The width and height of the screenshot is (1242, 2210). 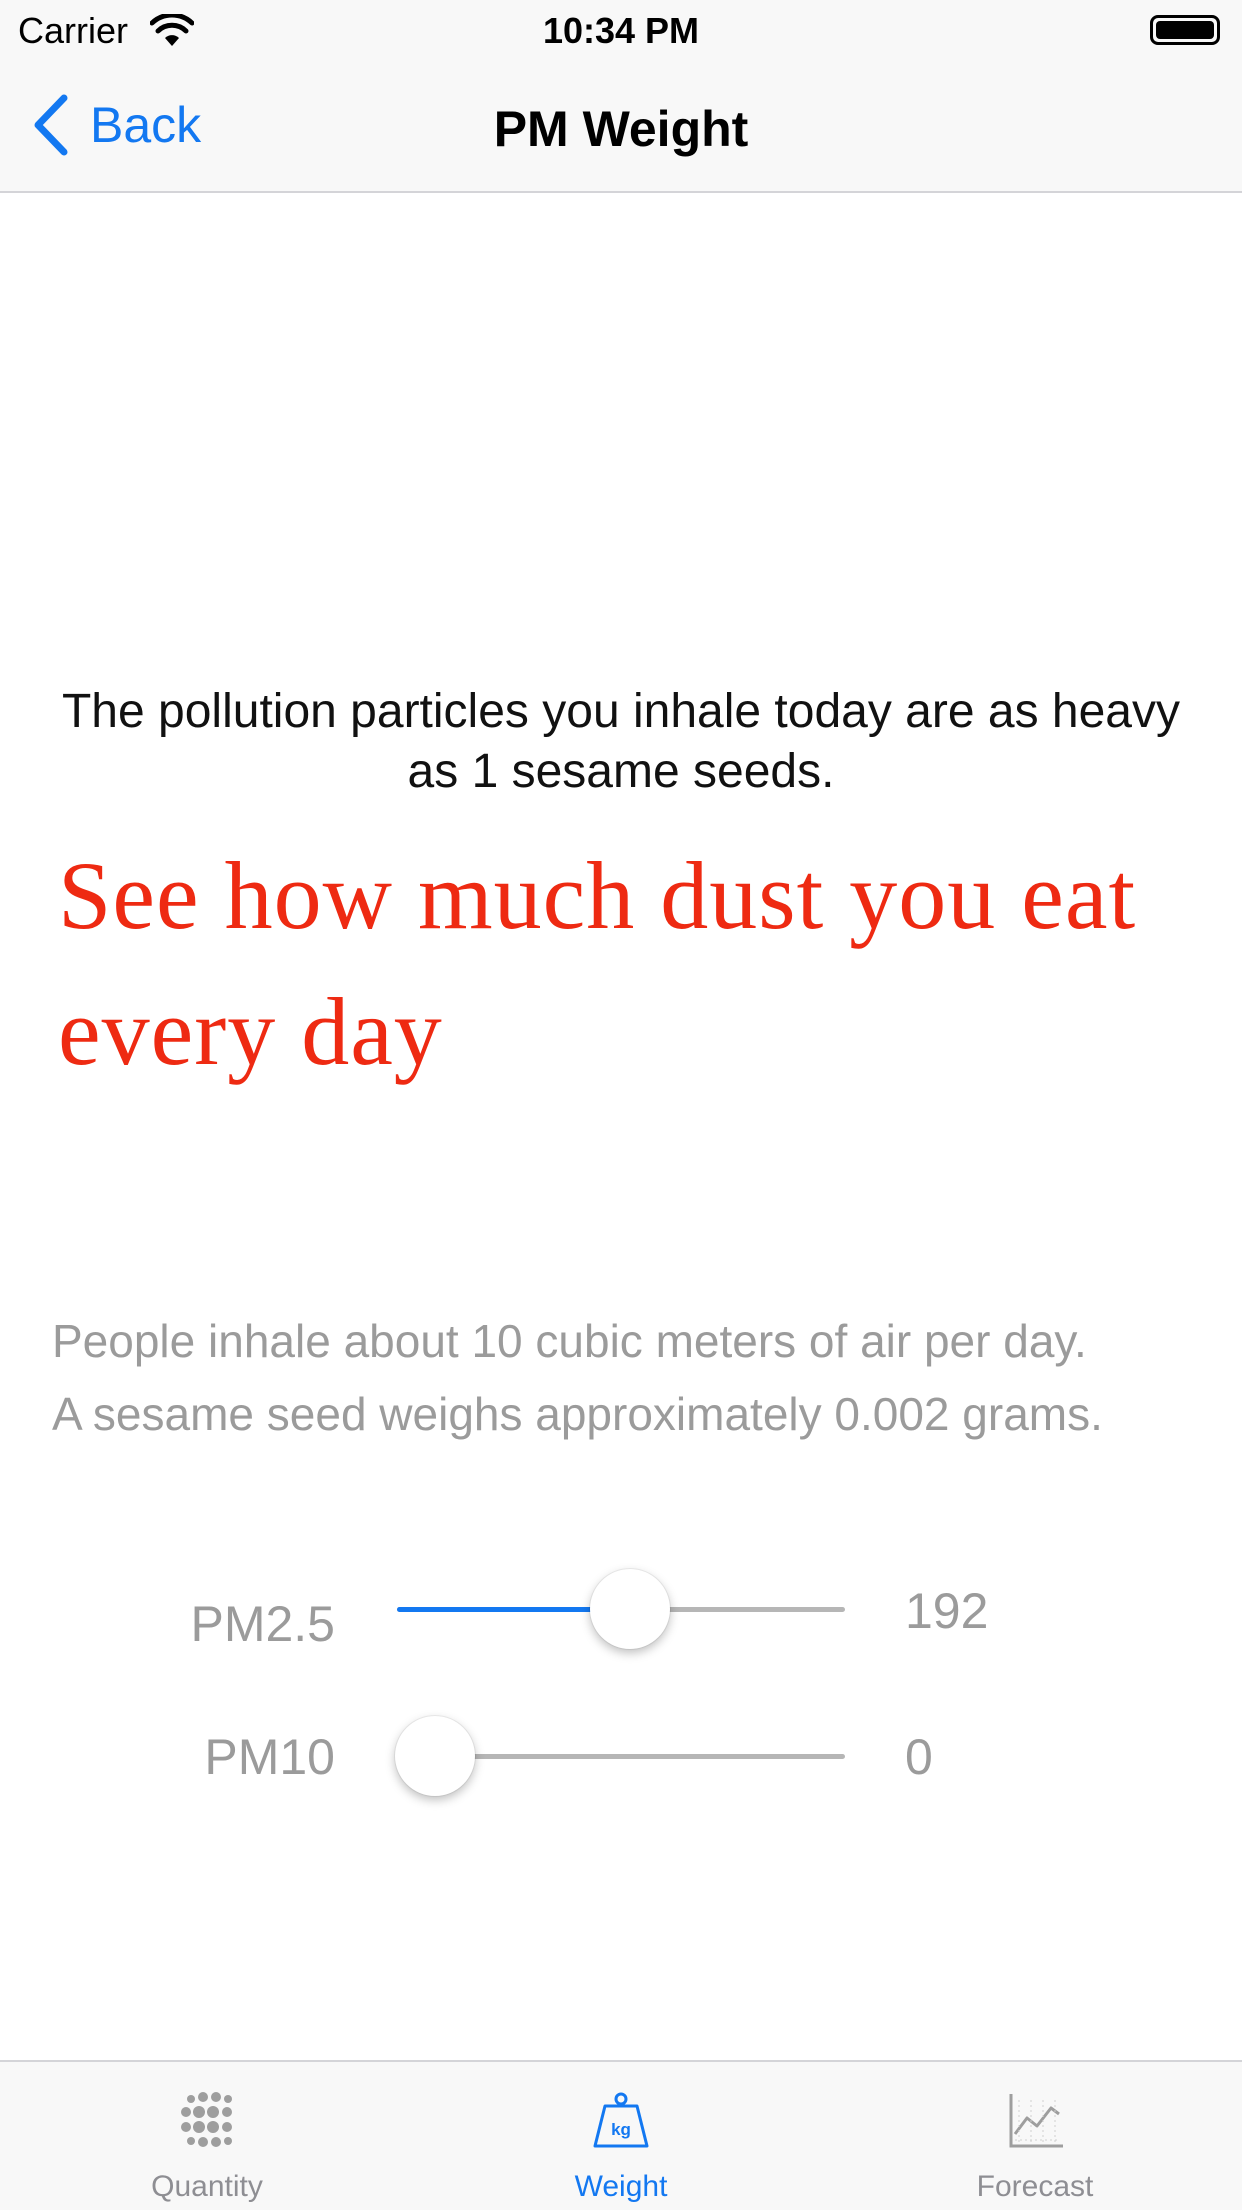 What do you see at coordinates (513, 1609) in the screenshot?
I see `pm25-slider-fill` at bounding box center [513, 1609].